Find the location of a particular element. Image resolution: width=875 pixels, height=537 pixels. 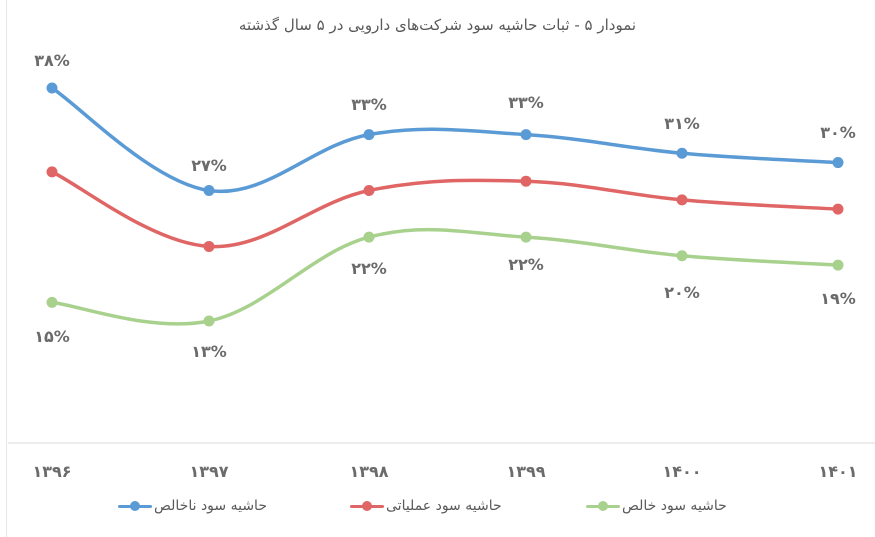

data-label: ۲۷% is located at coordinates (209, 165).